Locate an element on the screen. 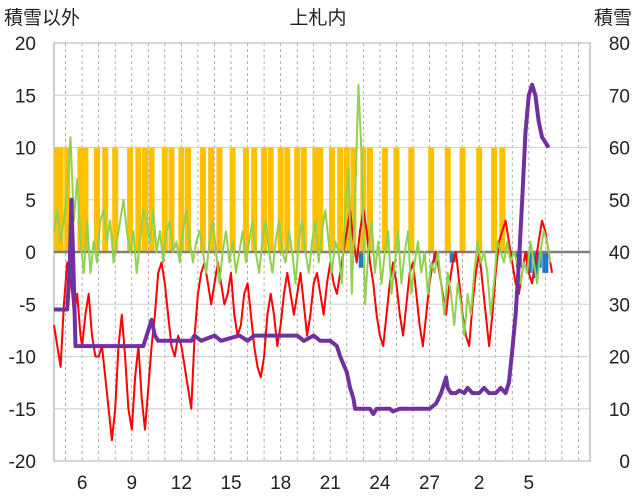 This screenshot has width=636, height=501. y-left-tick-label: -20 is located at coordinates (22, 462).